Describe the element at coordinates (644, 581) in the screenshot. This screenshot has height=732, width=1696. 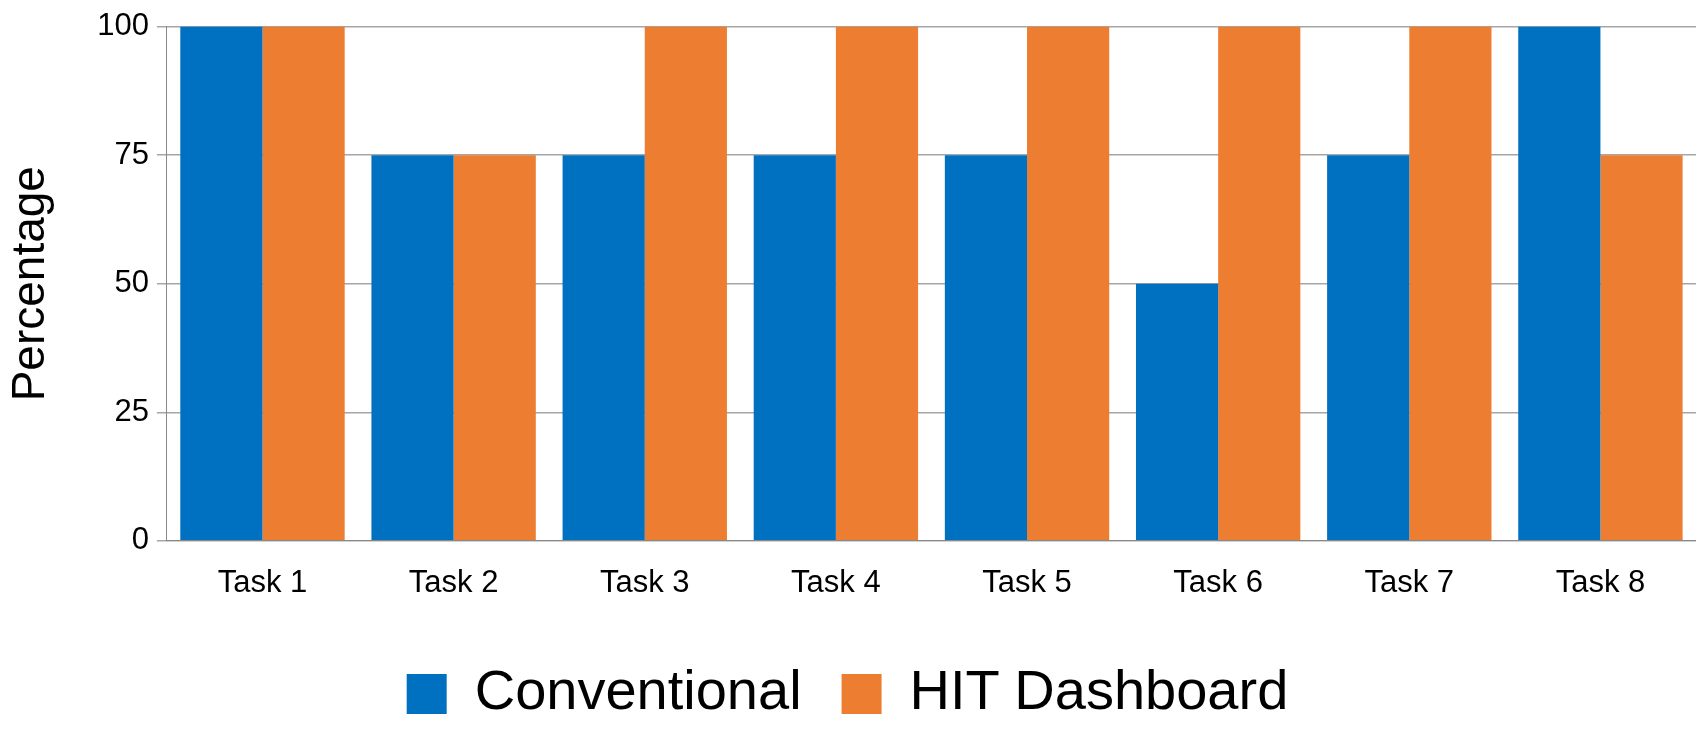
I see `x-tick-label: Task 3` at that location.